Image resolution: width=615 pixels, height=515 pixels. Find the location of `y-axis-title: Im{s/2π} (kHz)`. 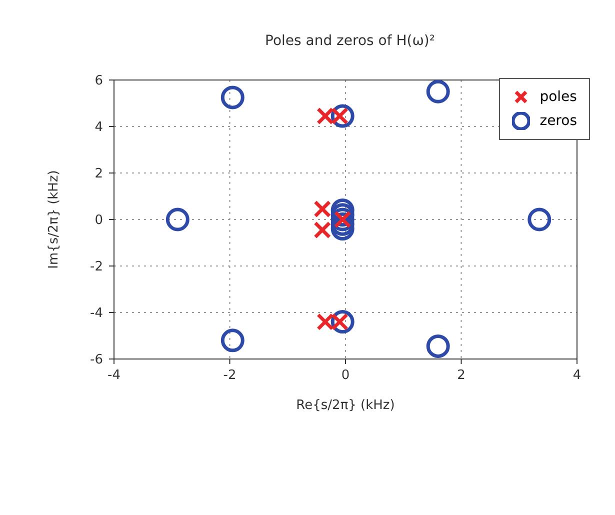

y-axis-title: Im{s/2π} (kHz) is located at coordinates (54, 219).